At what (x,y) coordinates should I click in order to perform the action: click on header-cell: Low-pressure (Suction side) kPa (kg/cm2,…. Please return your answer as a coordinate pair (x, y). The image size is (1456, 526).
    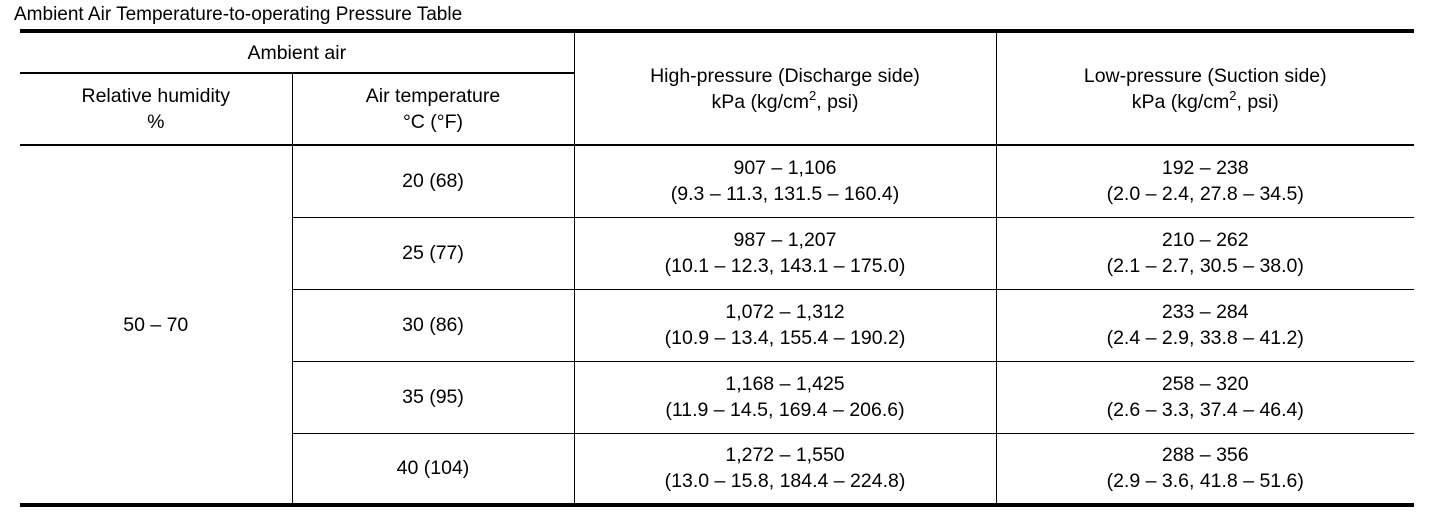
    Looking at the image, I should click on (1205, 87).